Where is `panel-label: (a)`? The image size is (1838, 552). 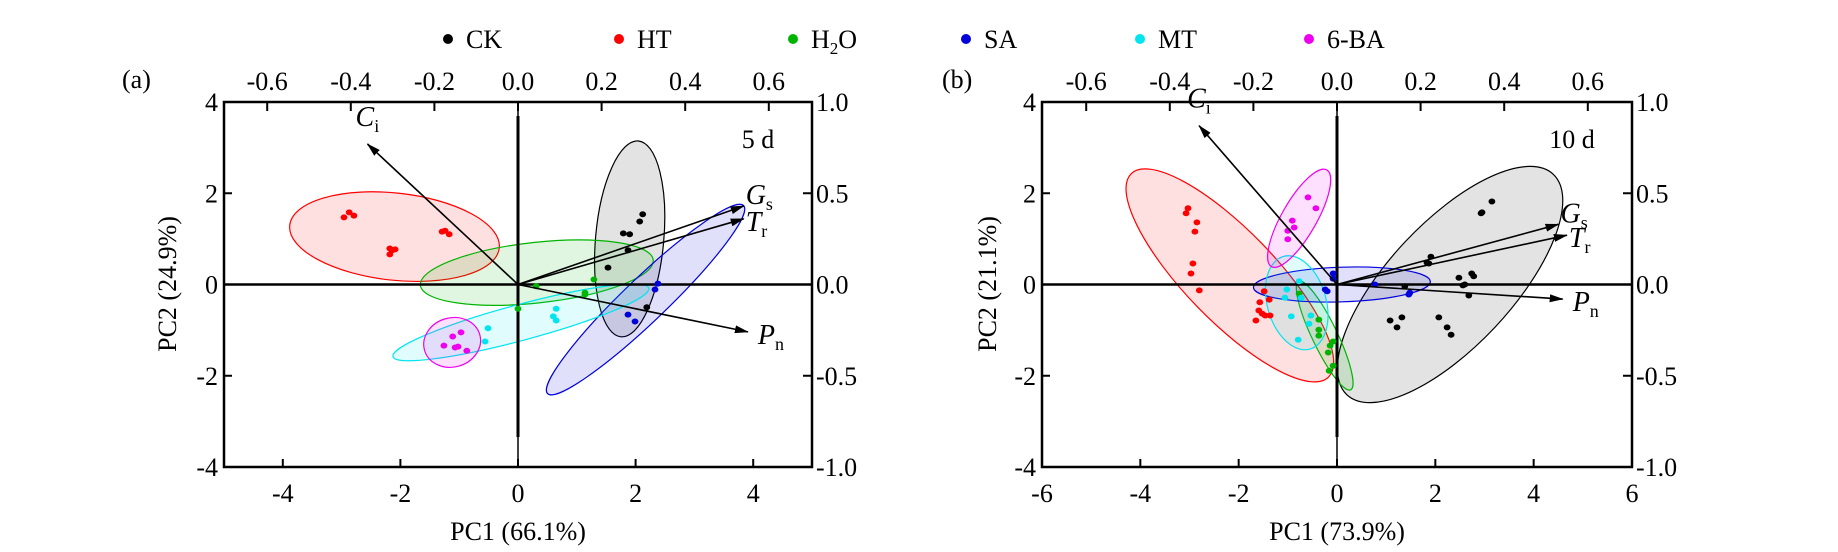 panel-label: (a) is located at coordinates (136, 79).